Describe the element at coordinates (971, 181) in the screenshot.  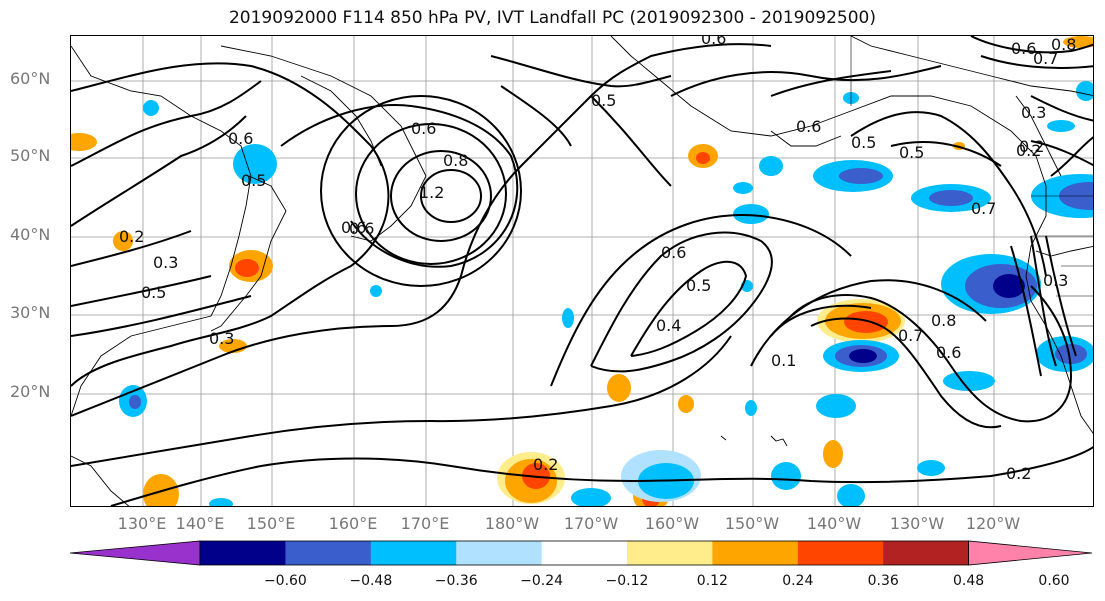
I see `political-borders` at that location.